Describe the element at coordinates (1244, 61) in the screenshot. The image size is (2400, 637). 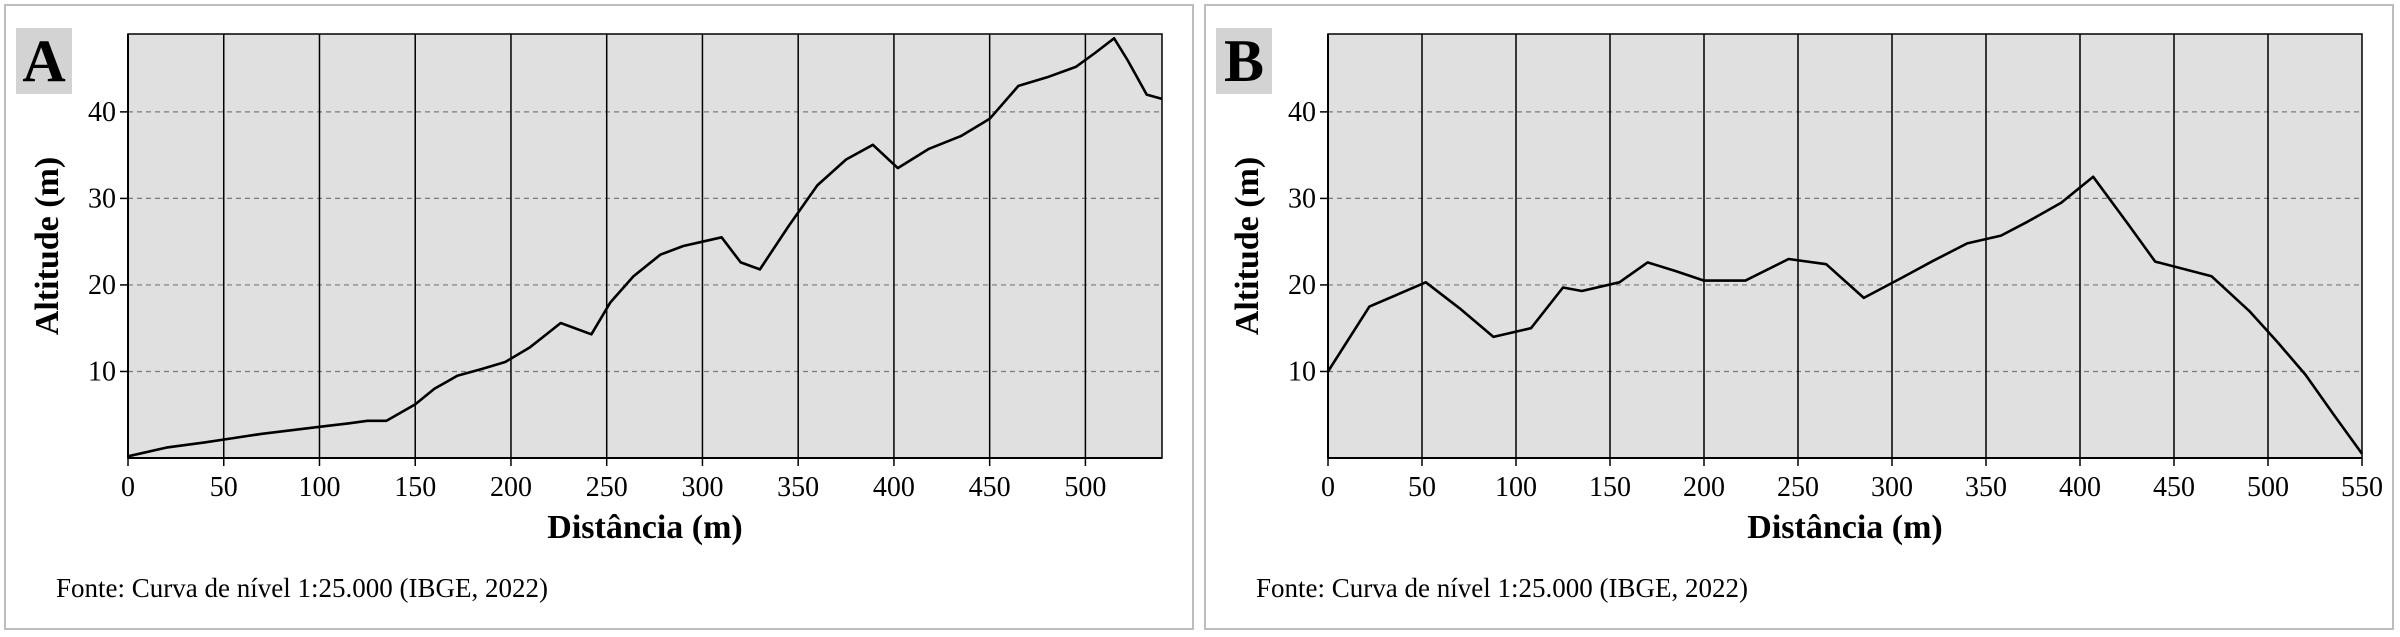
I see `panel-label-b: B` at that location.